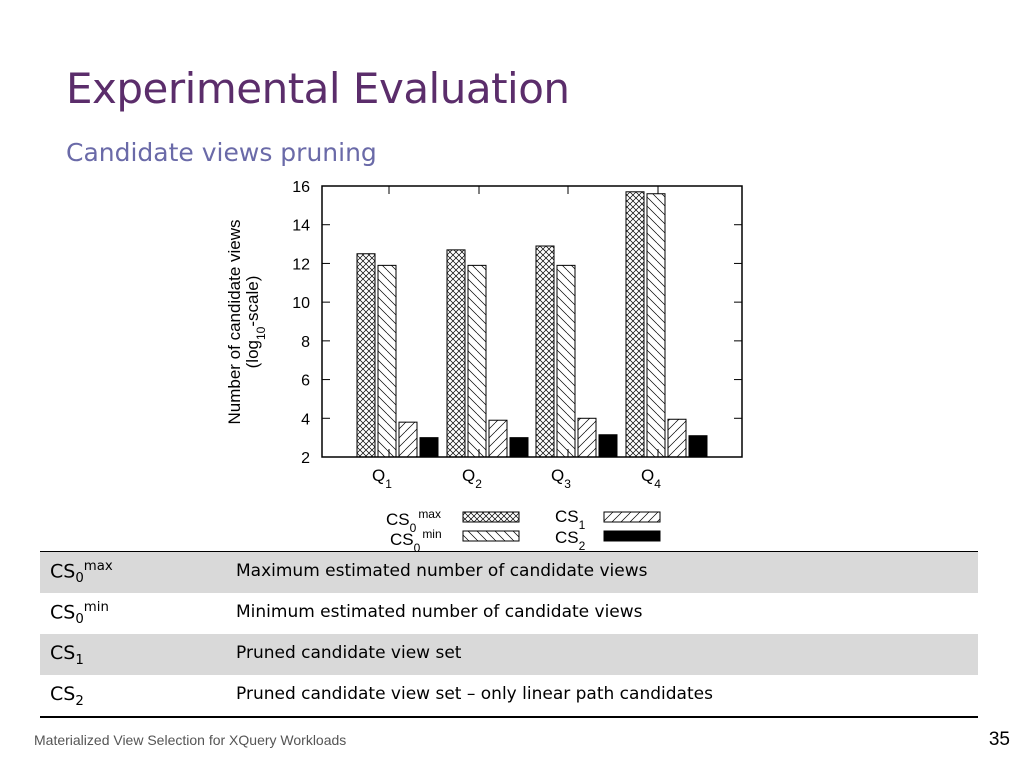 The width and height of the screenshot is (1024, 768). Describe the element at coordinates (491, 517) in the screenshot. I see `legend-swatch-CS0max` at that location.